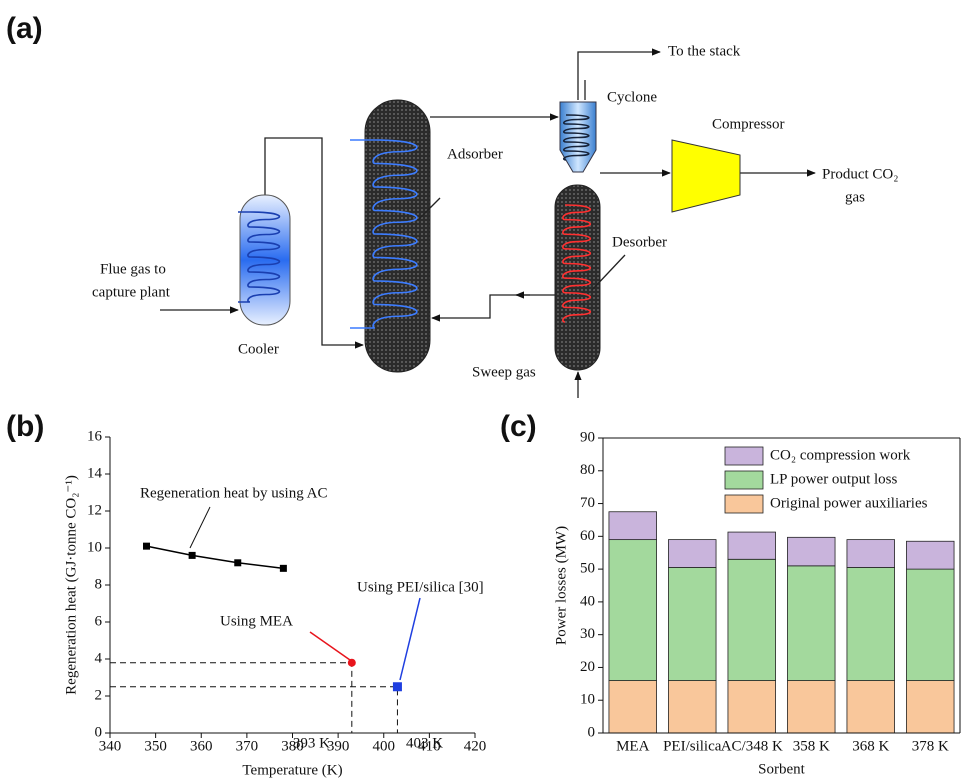 The width and height of the screenshot is (963, 778). Describe the element at coordinates (855, 197) in the screenshot. I see `label: gas` at that location.